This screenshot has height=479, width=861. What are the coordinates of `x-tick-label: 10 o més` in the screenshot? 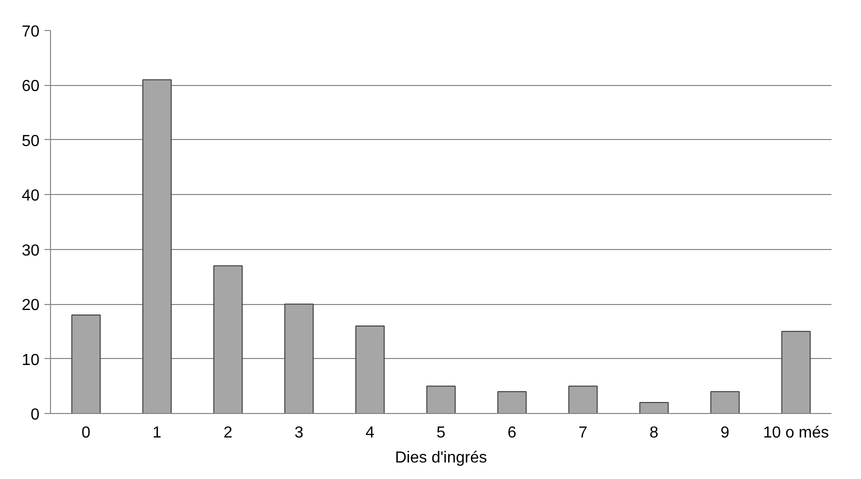 It's located at (796, 433).